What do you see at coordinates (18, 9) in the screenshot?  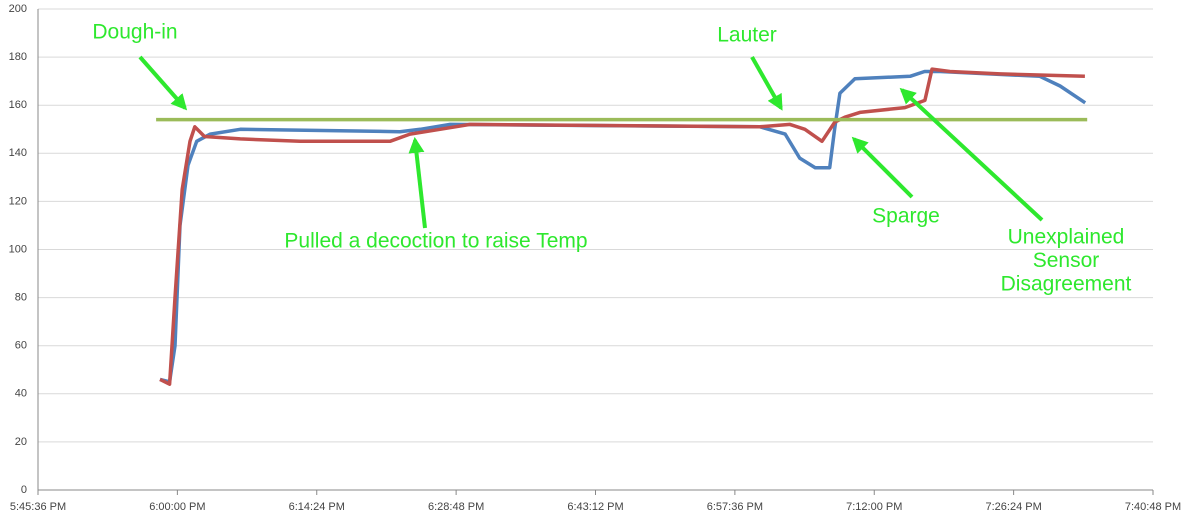 I see `y-tick-label: 200` at bounding box center [18, 9].